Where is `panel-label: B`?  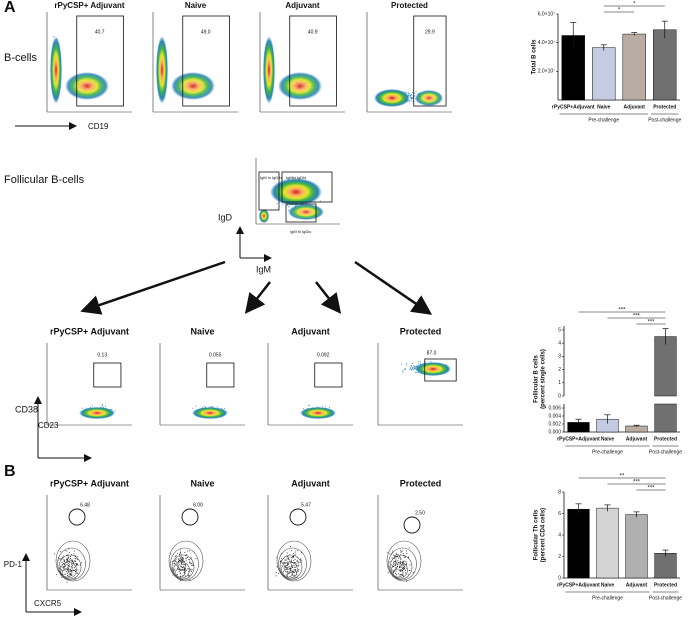
panel-label: B is located at coordinates (10, 471).